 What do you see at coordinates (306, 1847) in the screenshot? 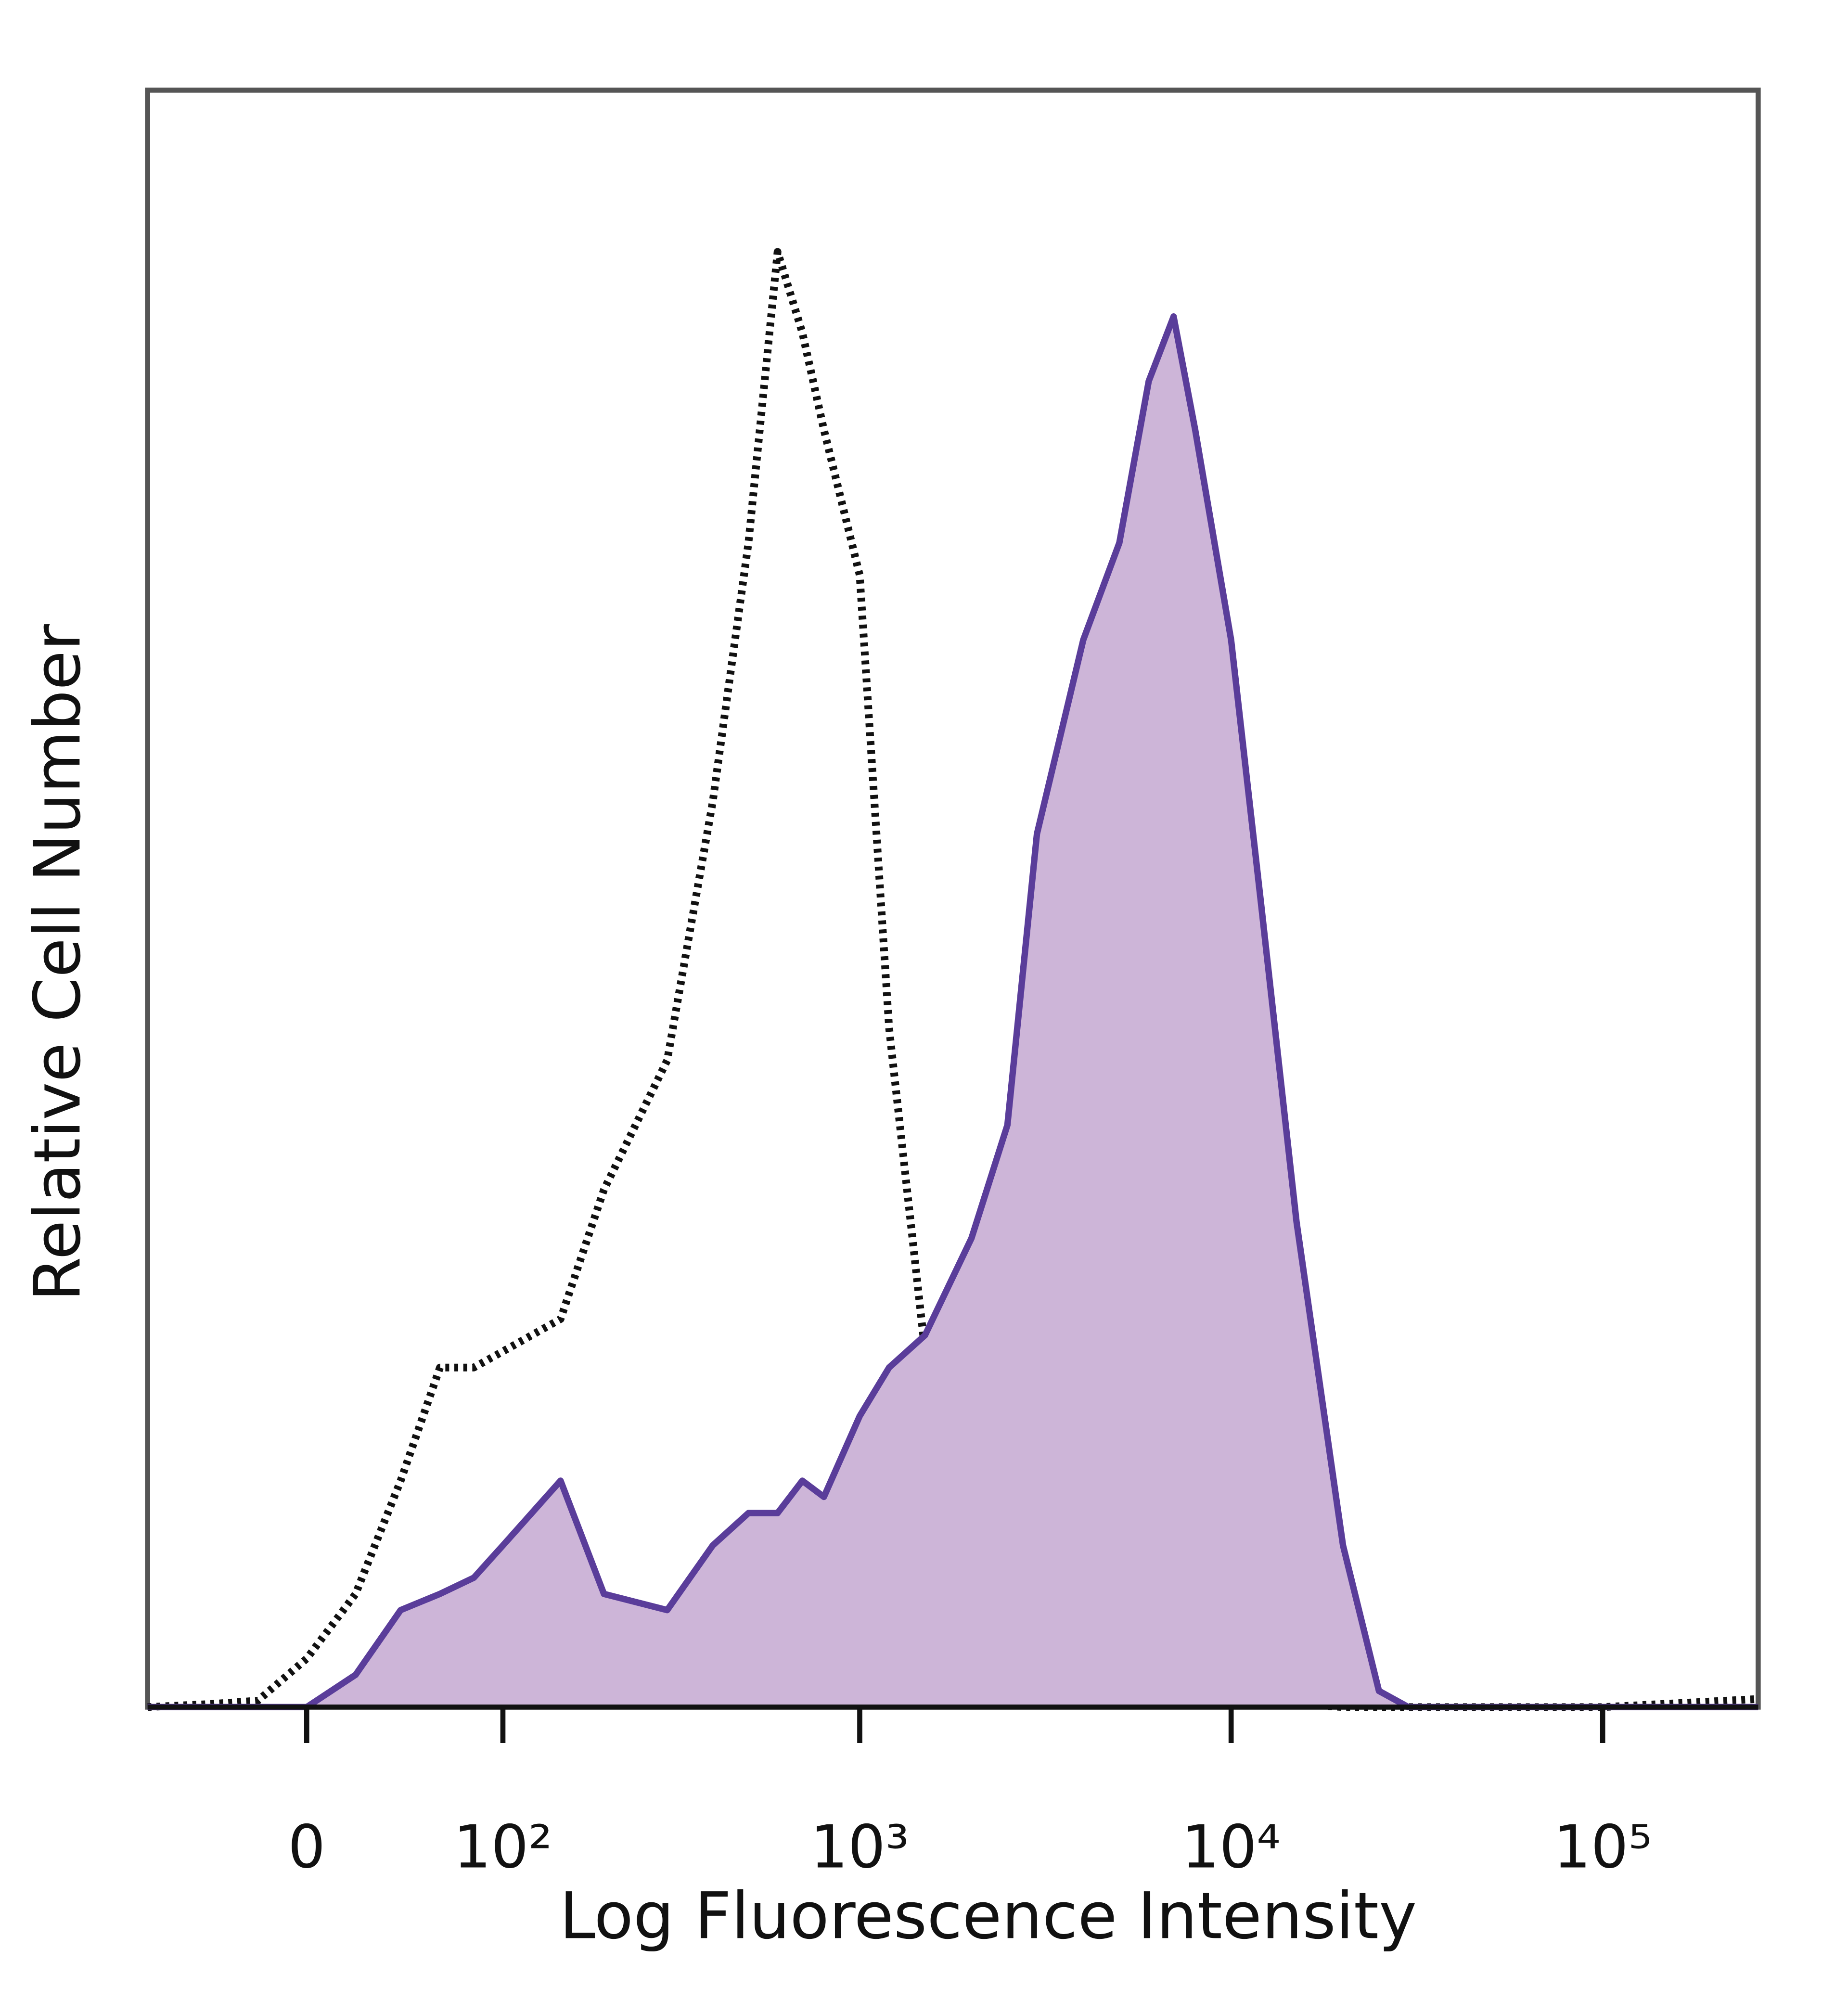
I see `x-tick-label: 0` at bounding box center [306, 1847].